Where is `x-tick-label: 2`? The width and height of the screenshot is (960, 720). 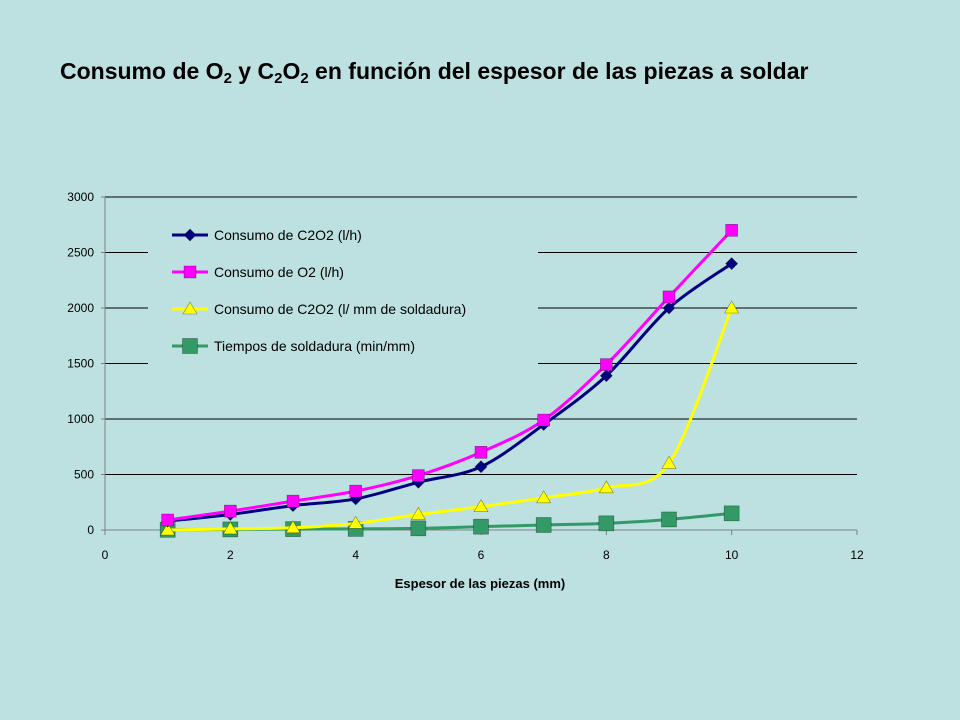 x-tick-label: 2 is located at coordinates (230, 555).